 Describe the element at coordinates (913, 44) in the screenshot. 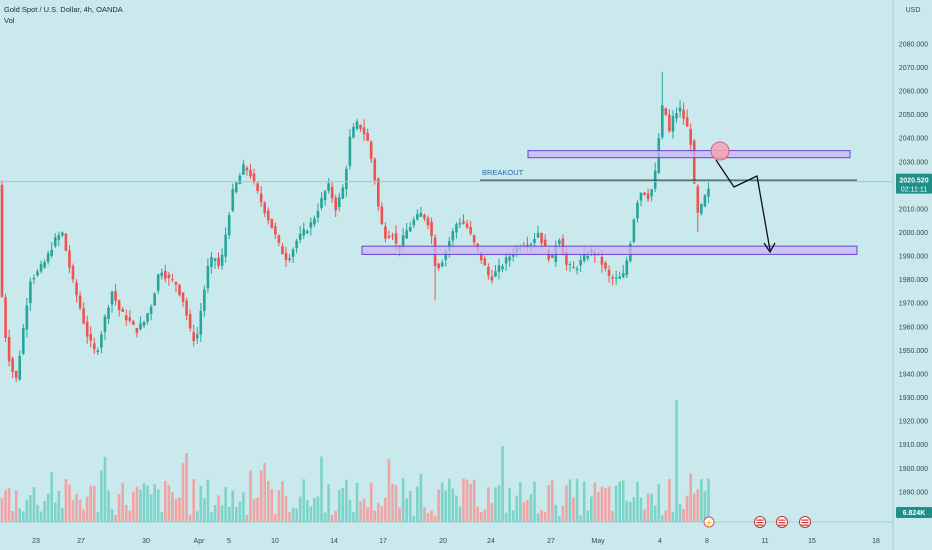

I see `y-tick-label: 2080.000` at that location.